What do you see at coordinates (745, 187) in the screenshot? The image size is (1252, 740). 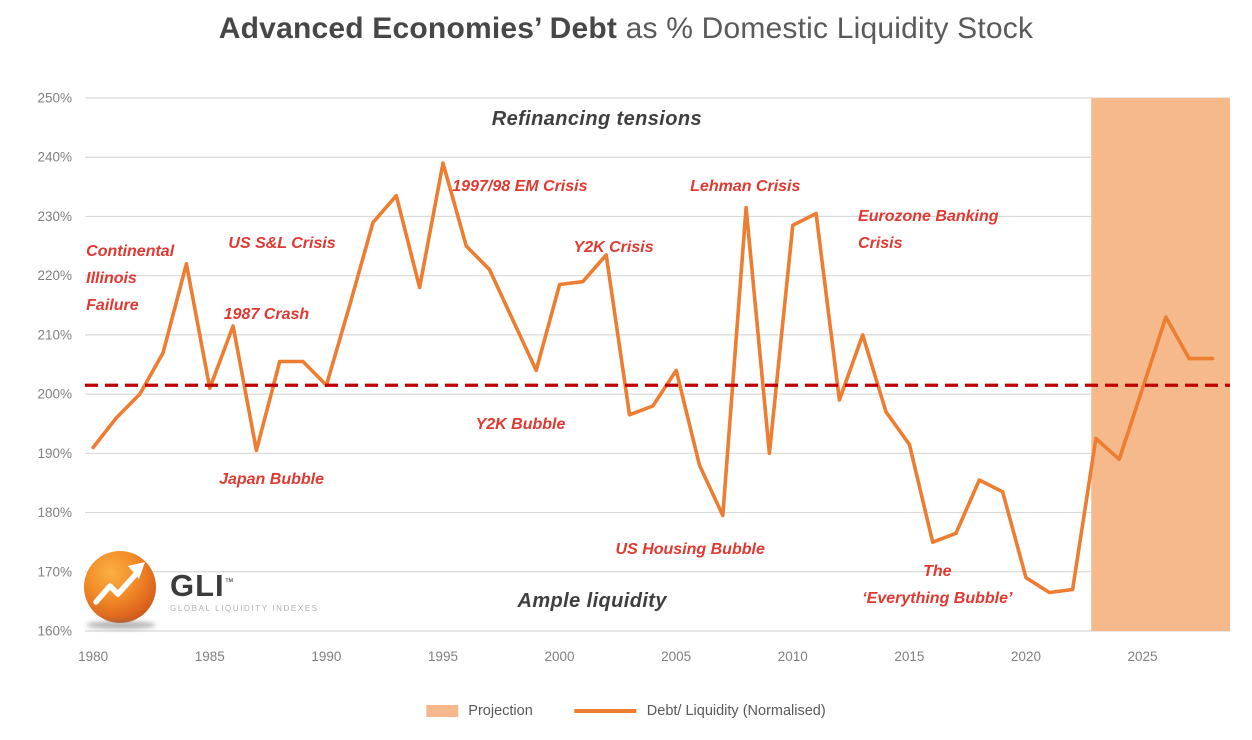 I see `crisis-annotation: Lehman Crisis` at bounding box center [745, 187].